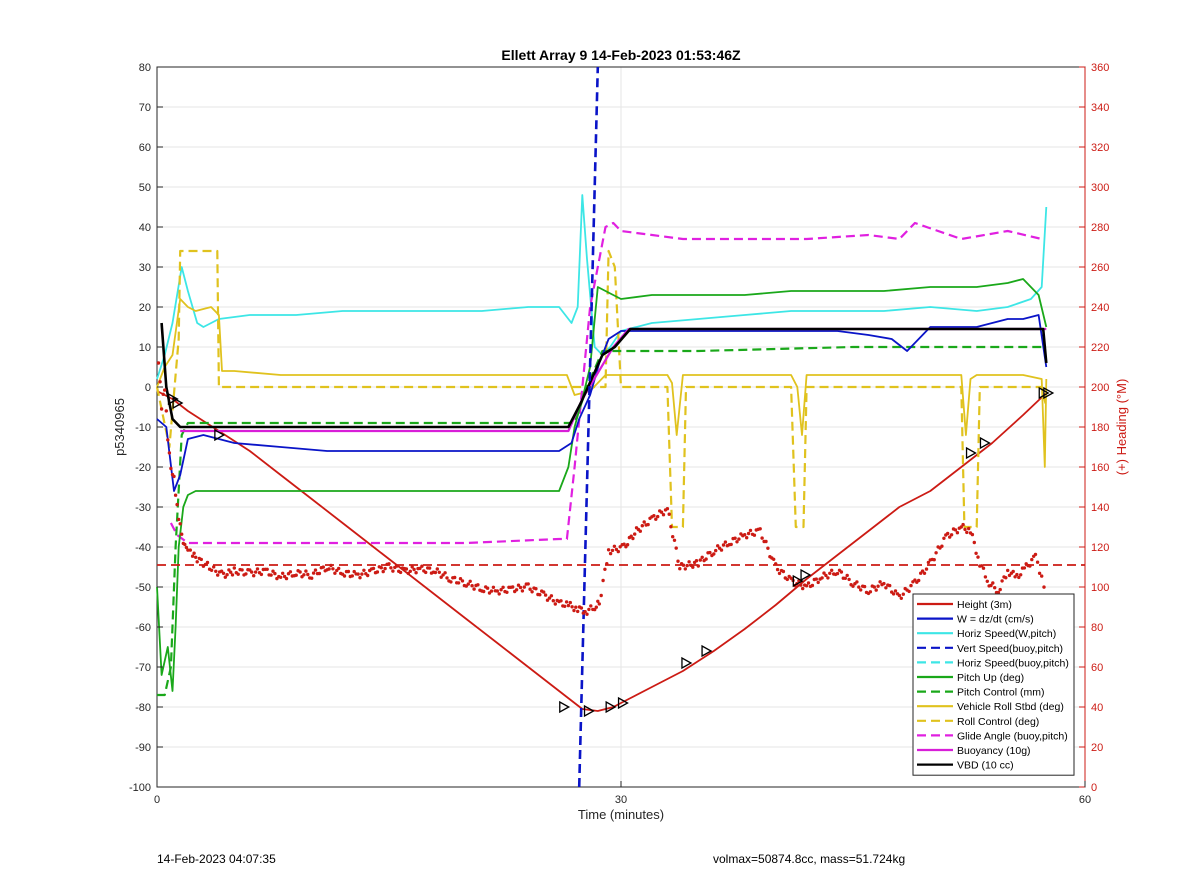  What do you see at coordinates (145, 308) in the screenshot?
I see `y-tick-label: 20` at bounding box center [145, 308].